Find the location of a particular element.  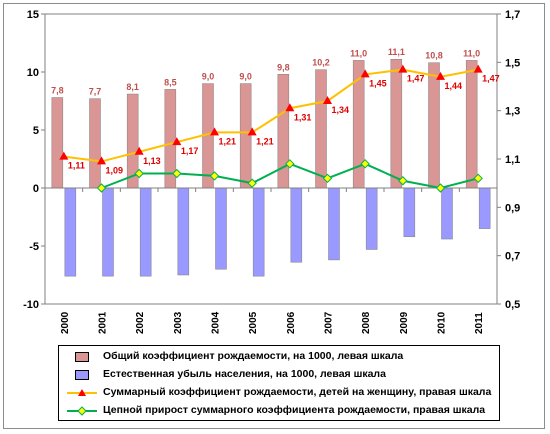

right-axis-tick-label: 0,5 is located at coordinates (512, 305).